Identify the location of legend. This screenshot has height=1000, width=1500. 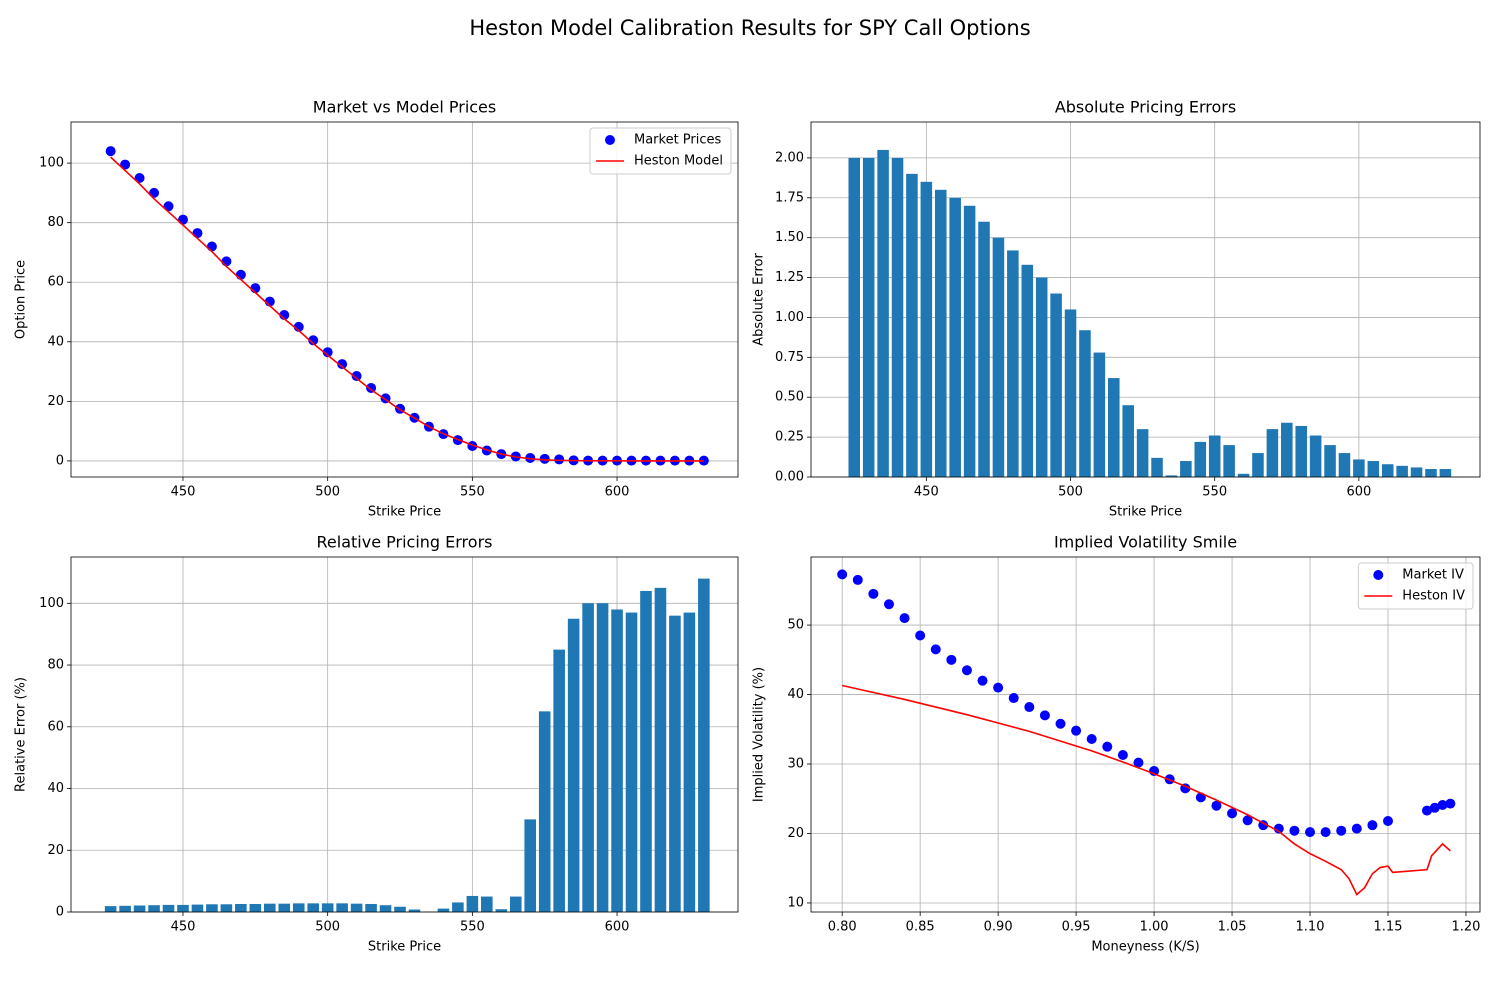
(660, 151).